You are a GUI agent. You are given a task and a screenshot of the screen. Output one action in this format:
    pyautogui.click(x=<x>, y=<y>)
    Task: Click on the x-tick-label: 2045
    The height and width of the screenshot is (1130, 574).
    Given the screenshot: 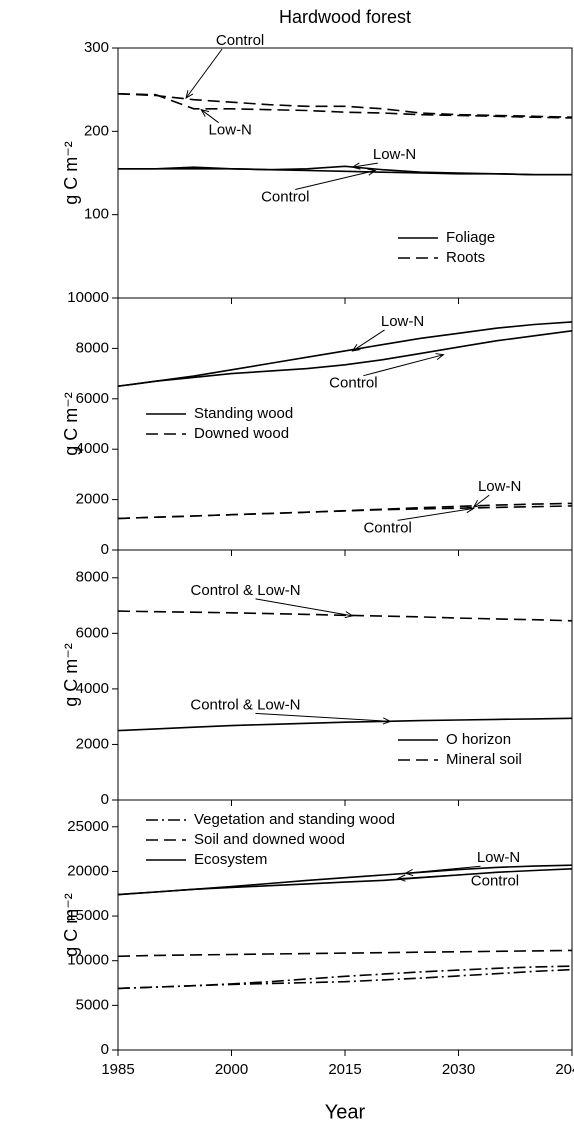 What is the action you would take?
    pyautogui.click(x=564, y=1069)
    